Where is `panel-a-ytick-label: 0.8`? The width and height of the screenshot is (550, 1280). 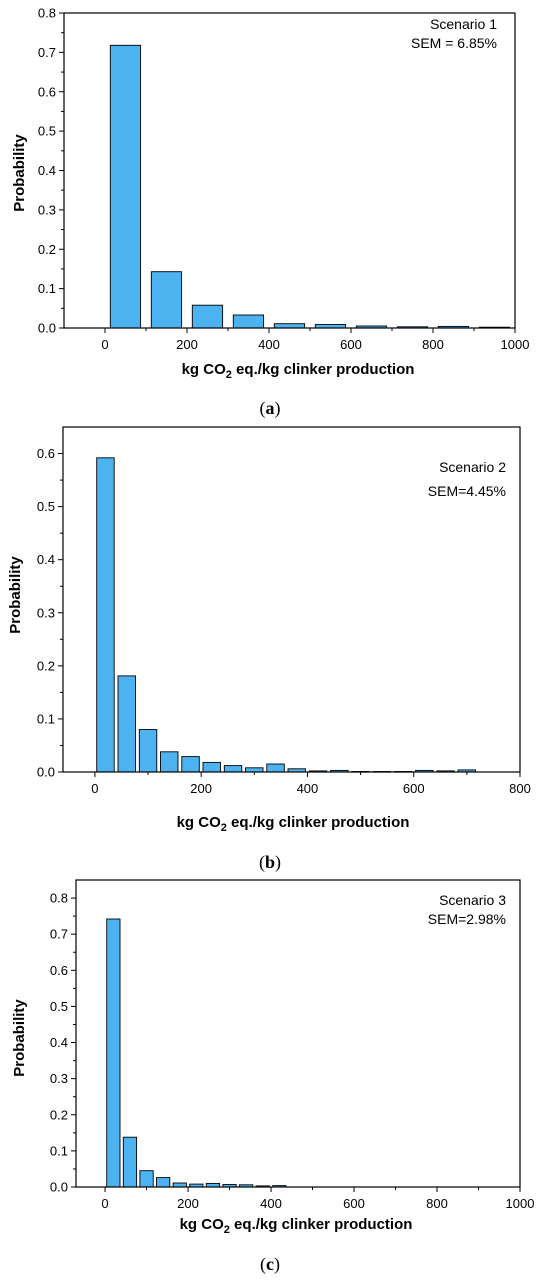
panel-a-ytick-label: 0.8 is located at coordinates (47, 13).